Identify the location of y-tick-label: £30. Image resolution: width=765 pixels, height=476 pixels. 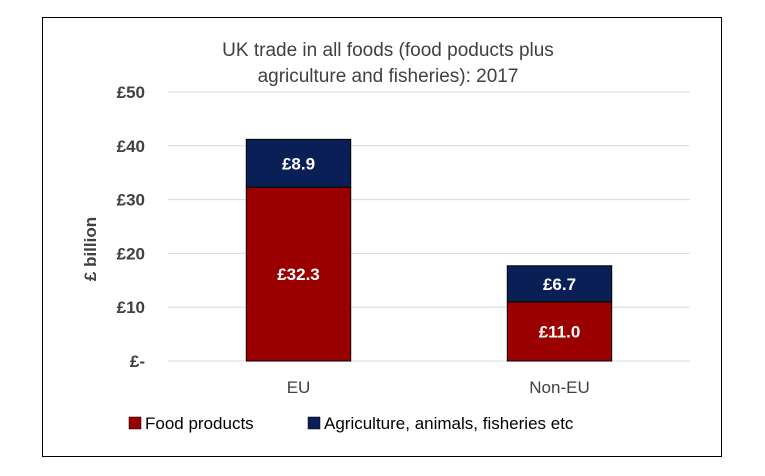
(131, 200).